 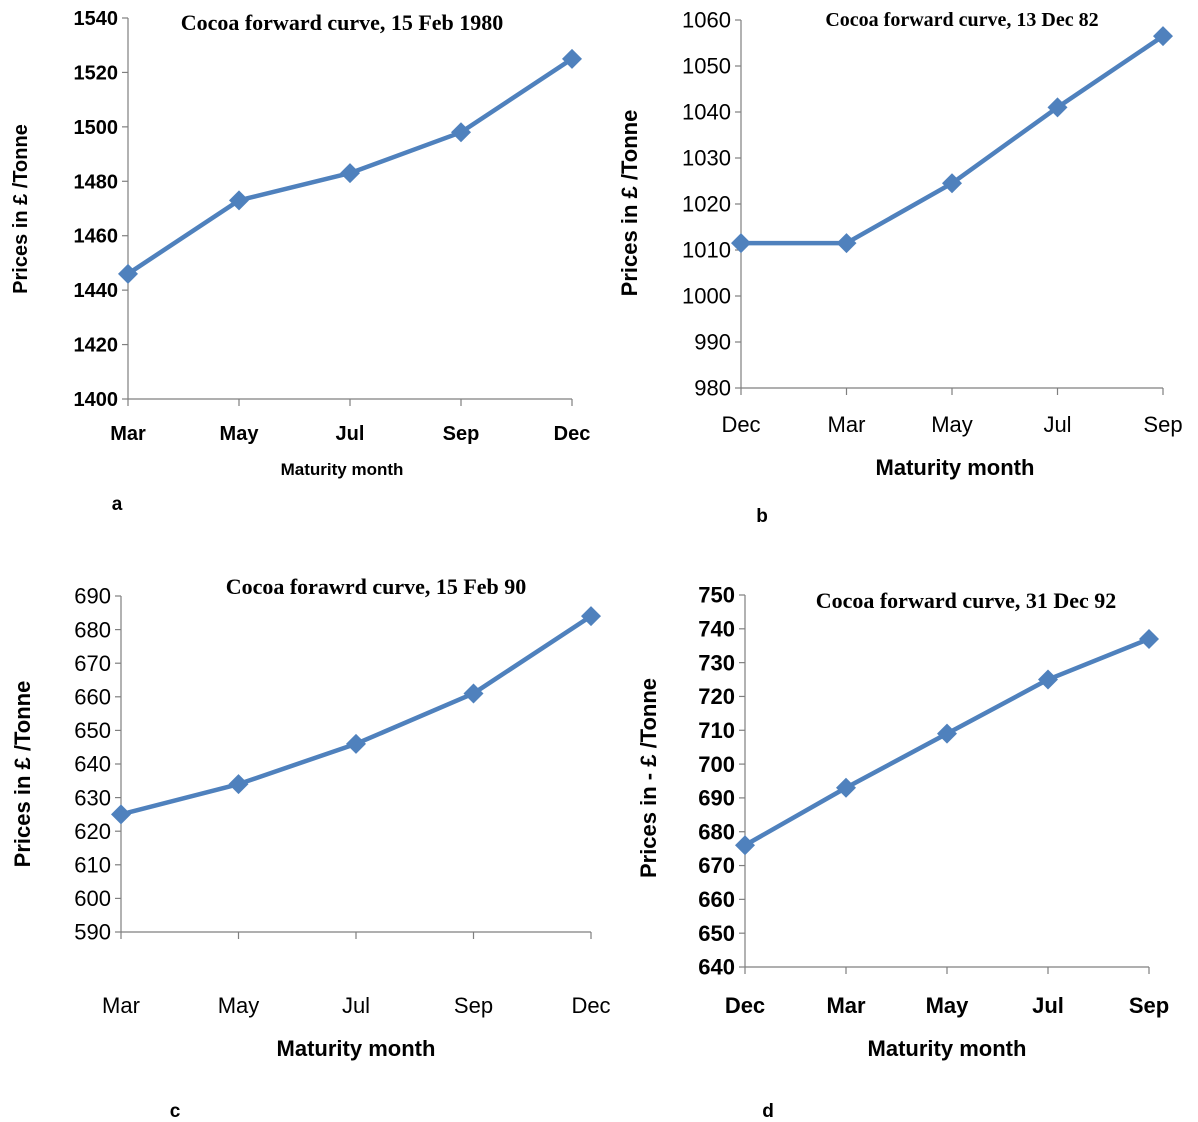 I want to click on chart-title: Cocoa forward curve, 15 Feb 1980, so click(x=342, y=22).